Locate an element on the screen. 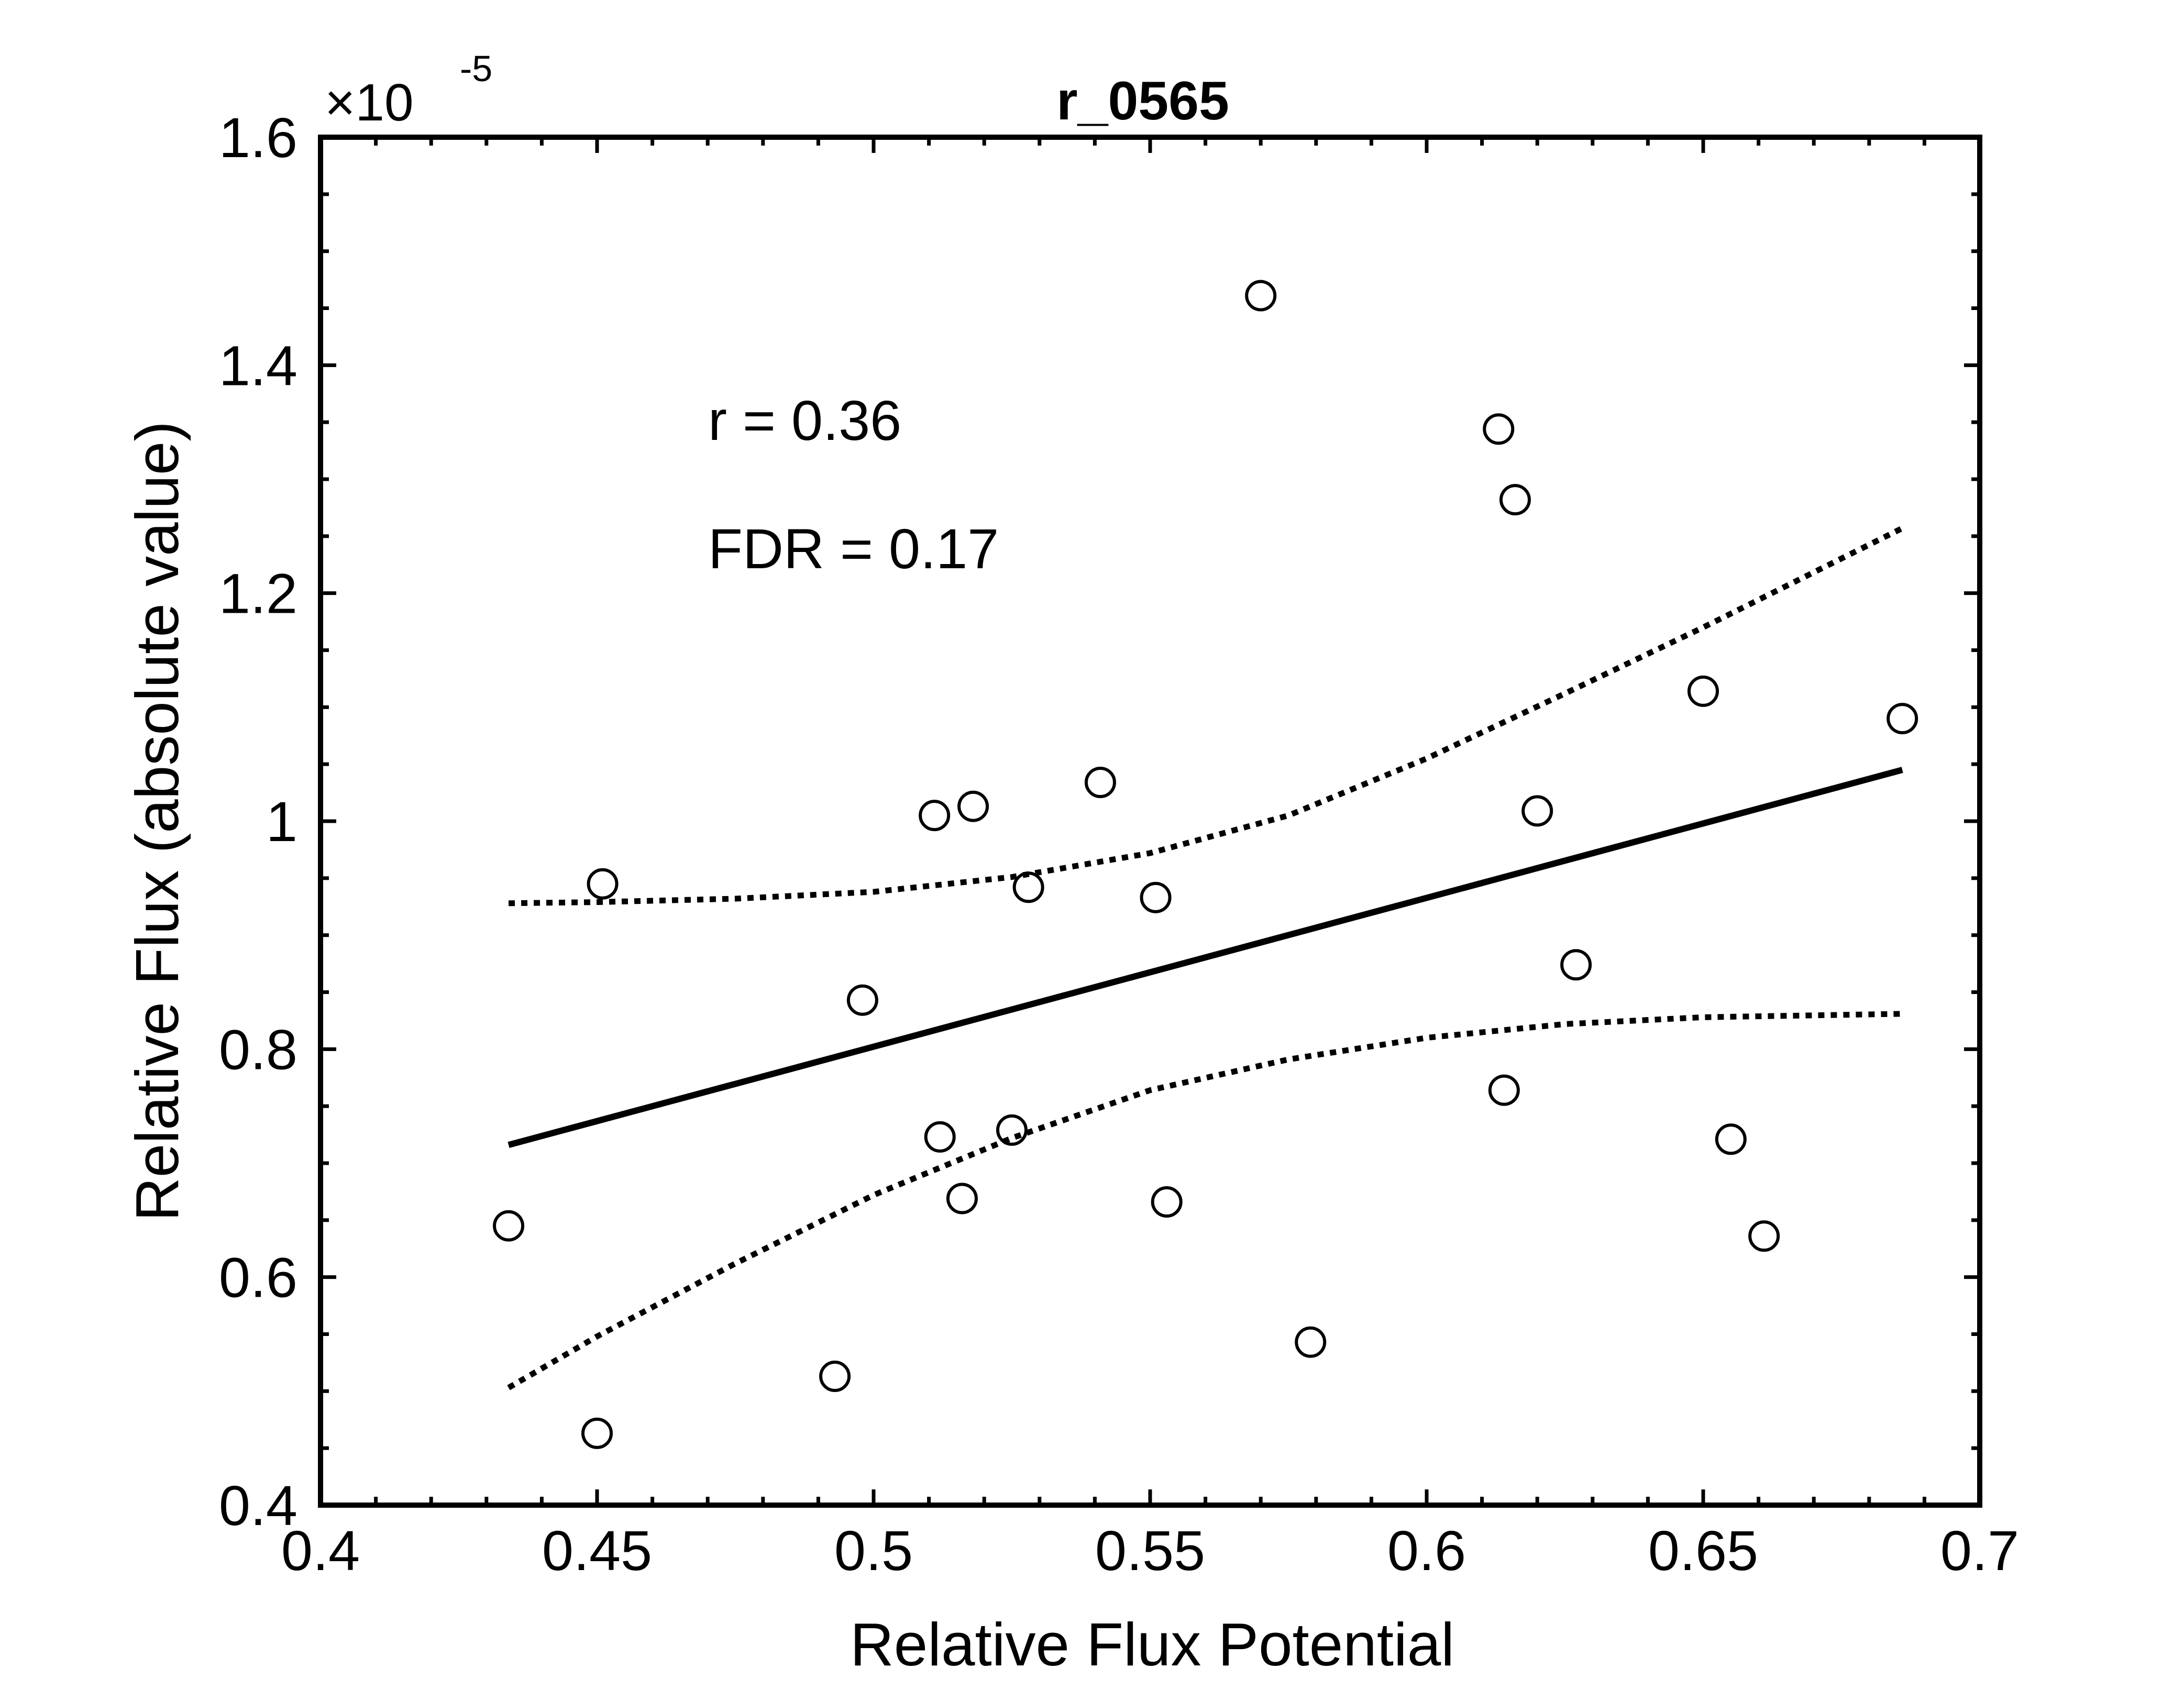  x-tick-label: 0.4 is located at coordinates (321, 1551).